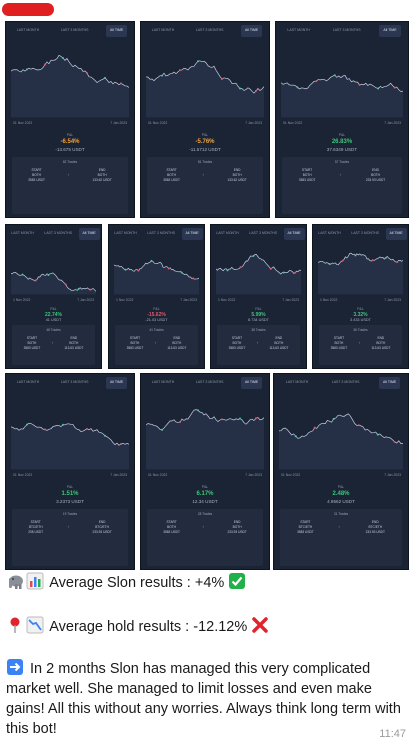  I want to click on start-pair: BTC/ETH, so click(305, 527).